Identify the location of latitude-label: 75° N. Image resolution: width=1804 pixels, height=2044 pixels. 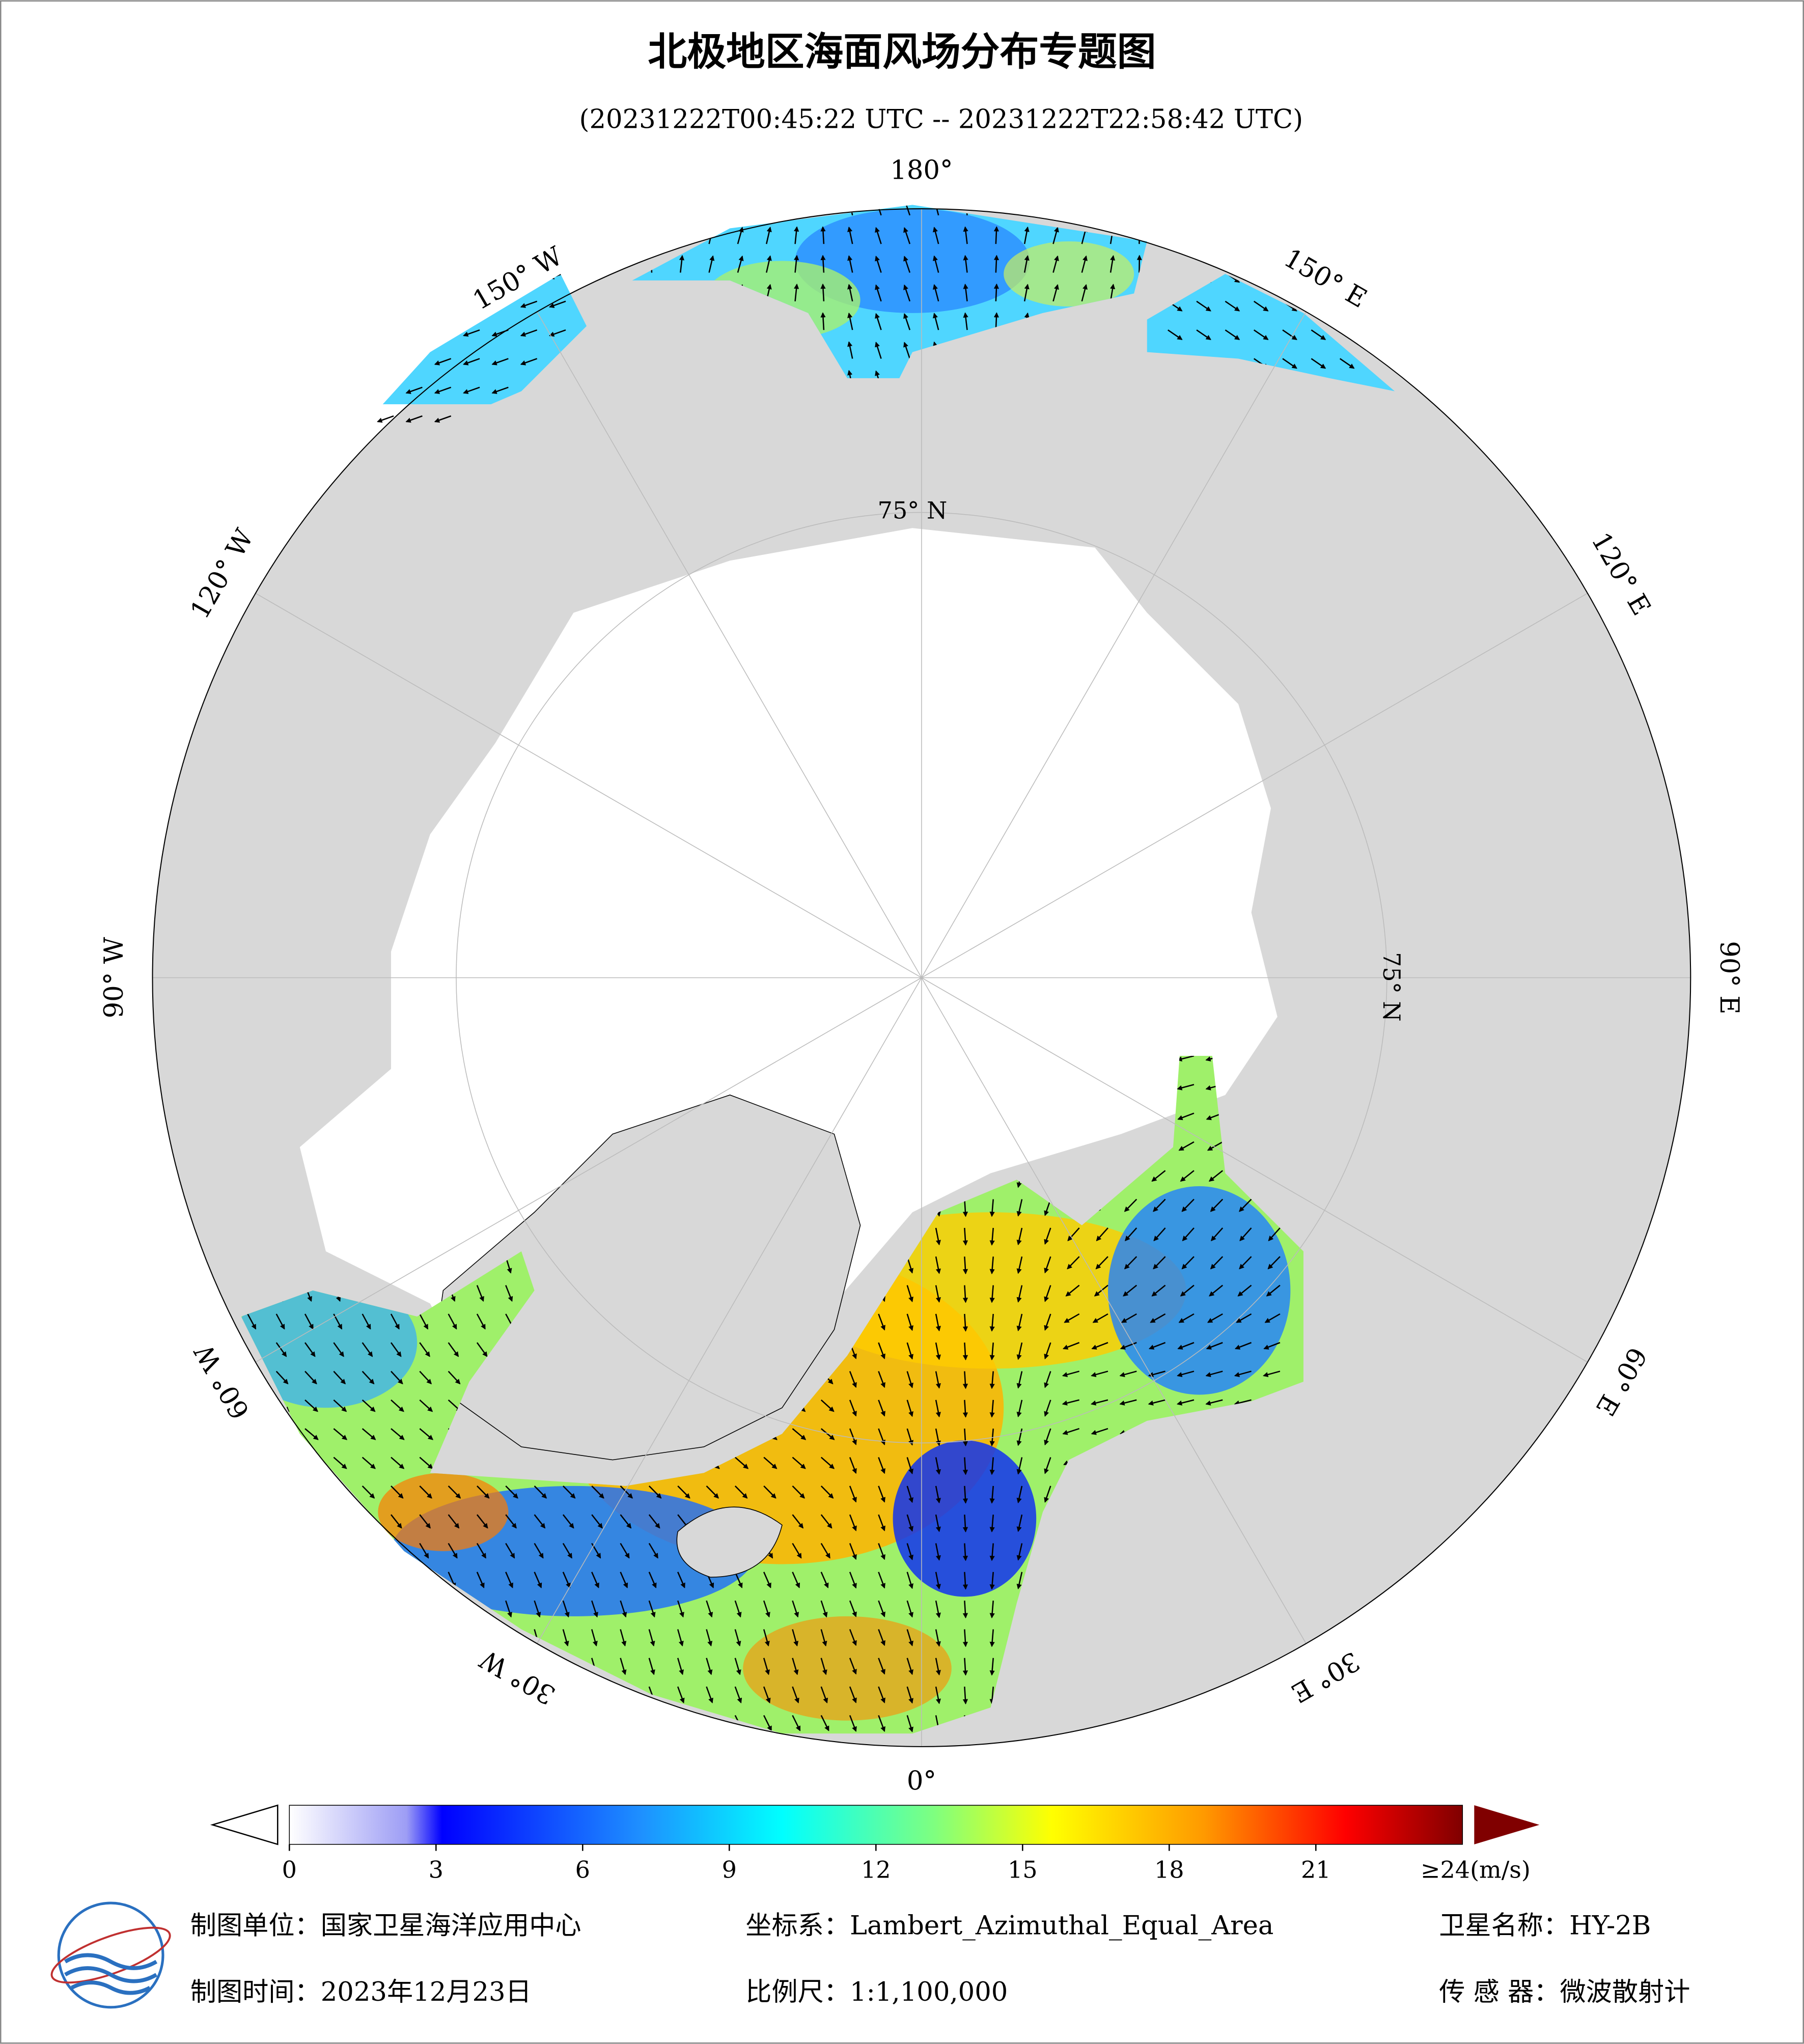
(1391, 987).